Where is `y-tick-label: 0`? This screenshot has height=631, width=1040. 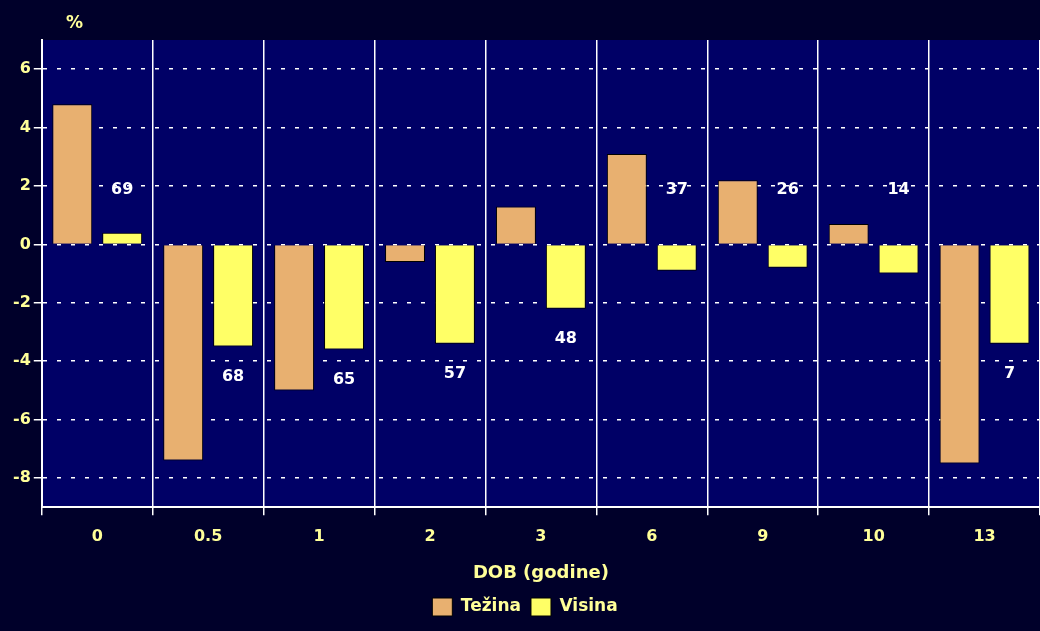
y-tick-label: 0 is located at coordinates (25, 243).